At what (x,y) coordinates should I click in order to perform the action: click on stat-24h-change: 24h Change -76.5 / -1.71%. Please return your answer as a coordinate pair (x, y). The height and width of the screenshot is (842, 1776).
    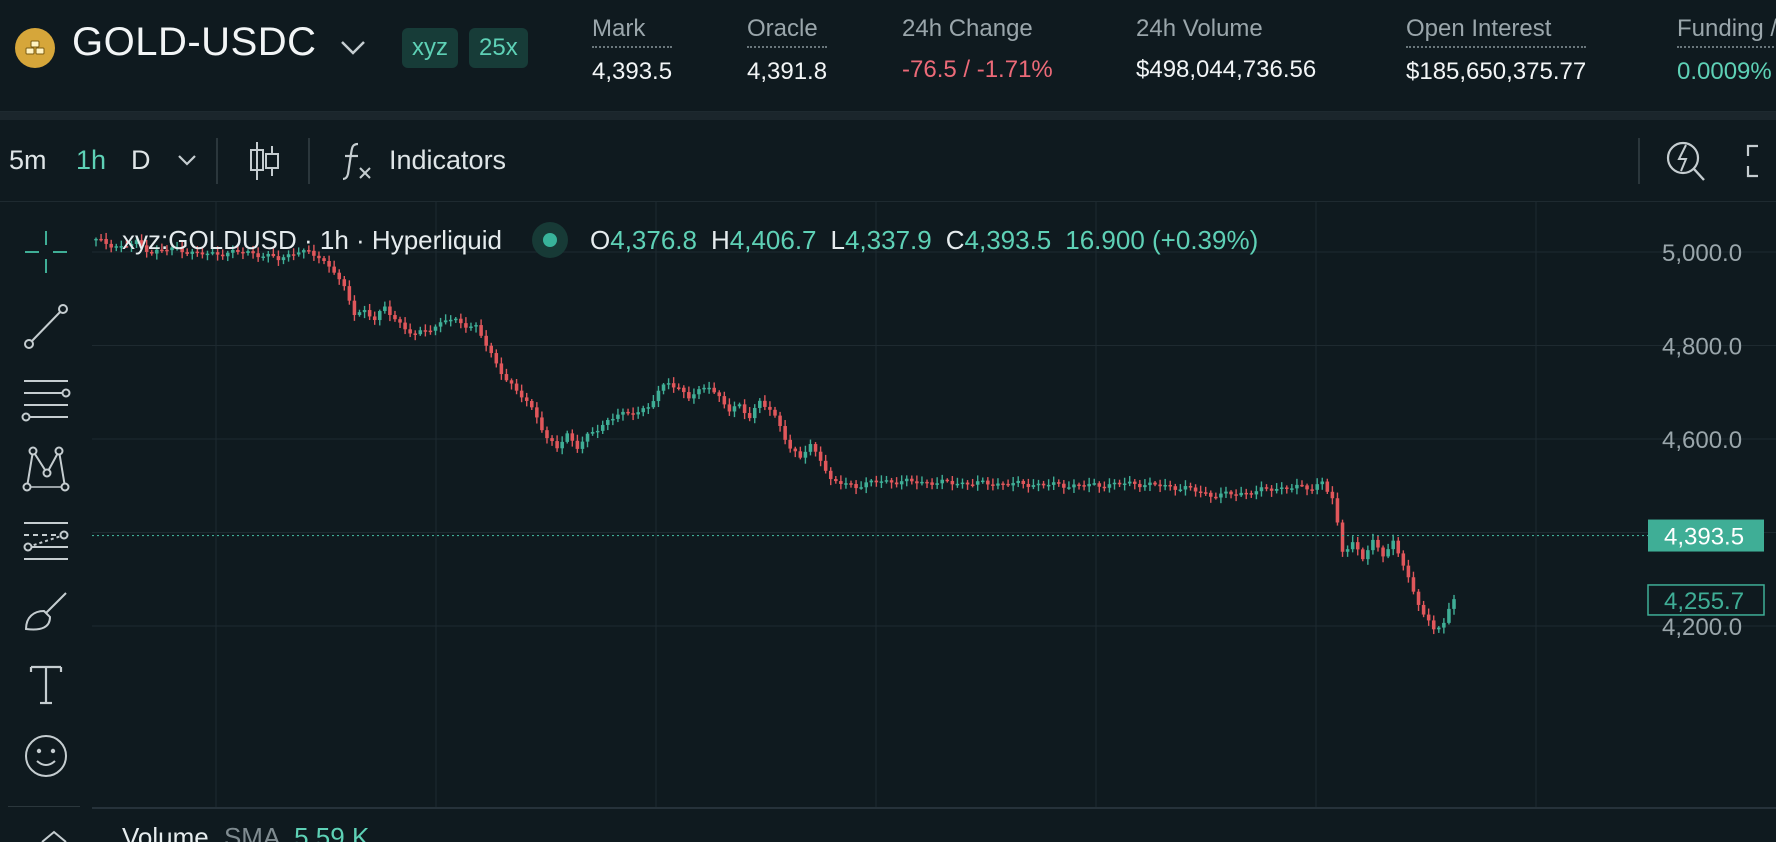
    Looking at the image, I should click on (977, 48).